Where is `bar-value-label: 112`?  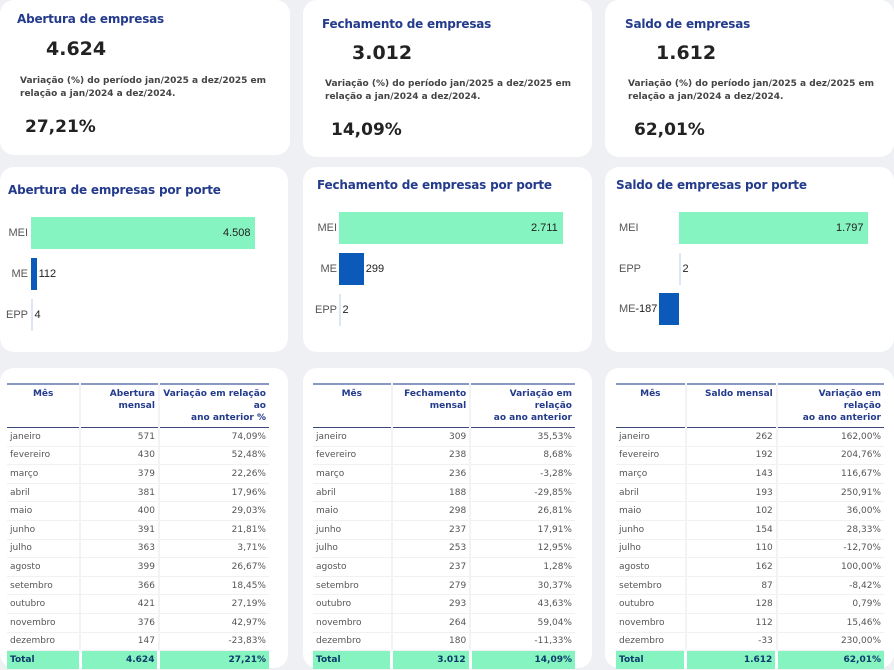 bar-value-label: 112 is located at coordinates (47, 274).